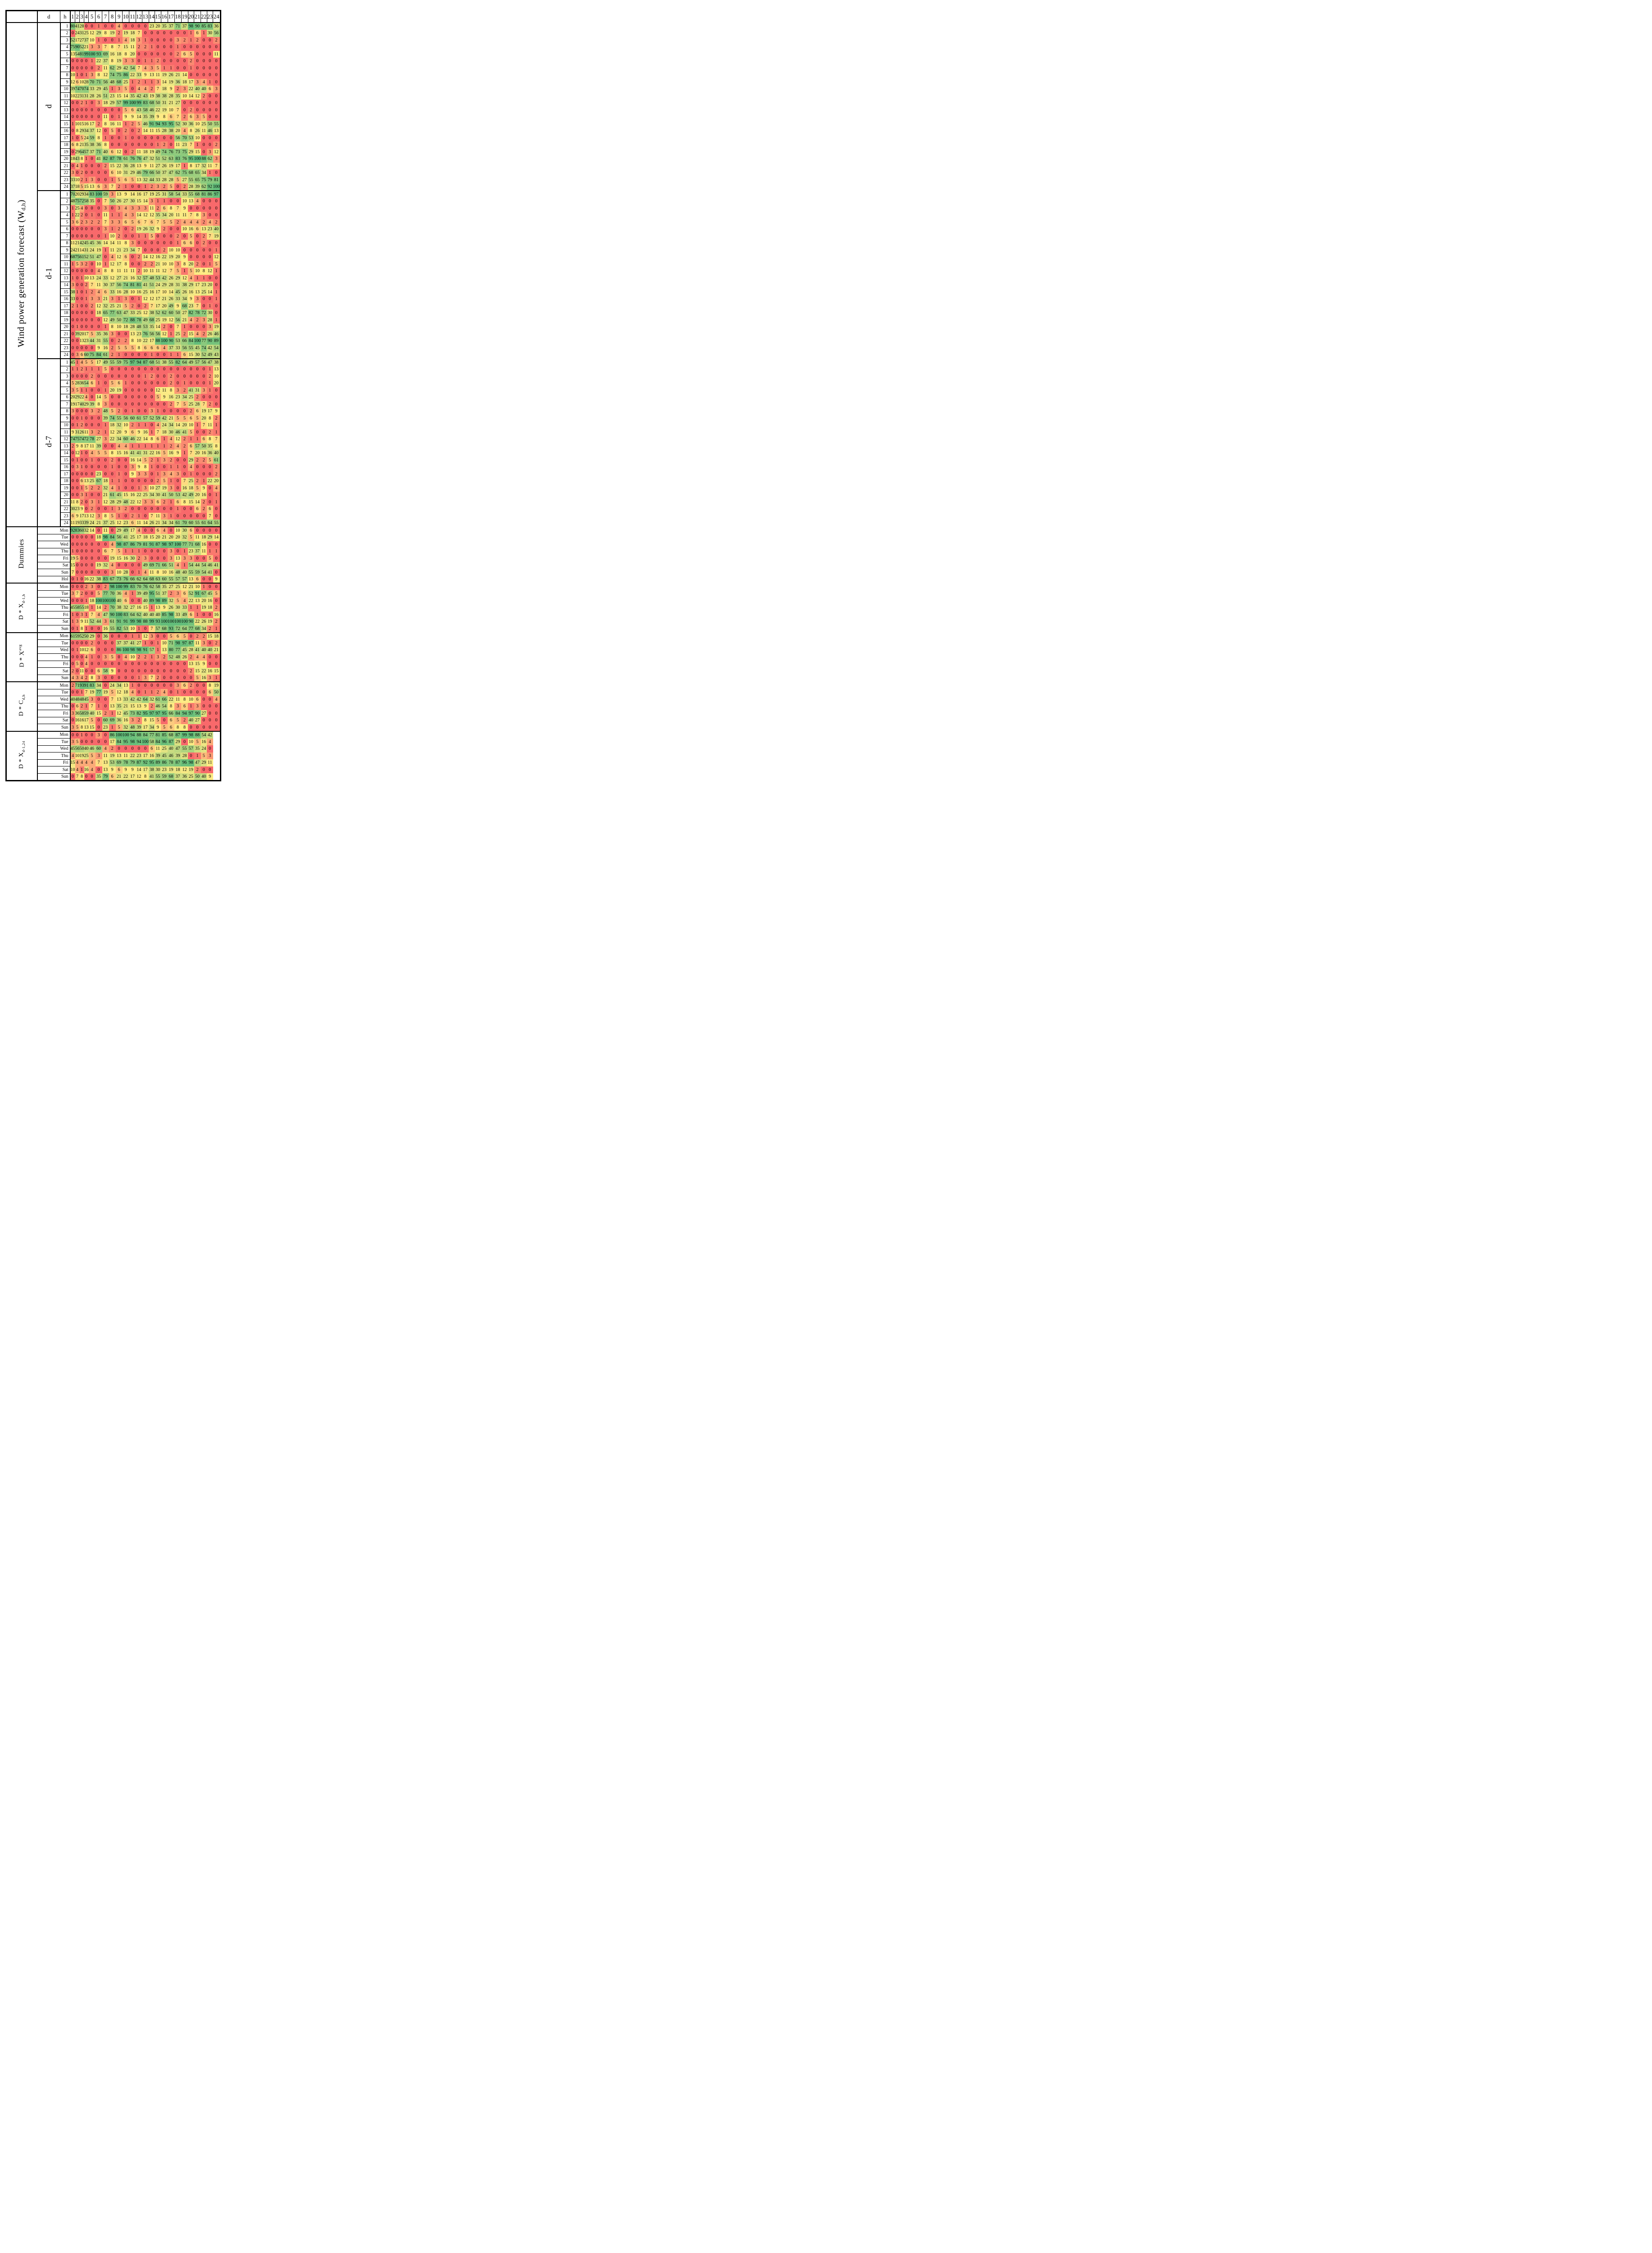 The image size is (1652, 2253). What do you see at coordinates (78, 201) in the screenshot?
I see `heatmap-cell: 75` at bounding box center [78, 201].